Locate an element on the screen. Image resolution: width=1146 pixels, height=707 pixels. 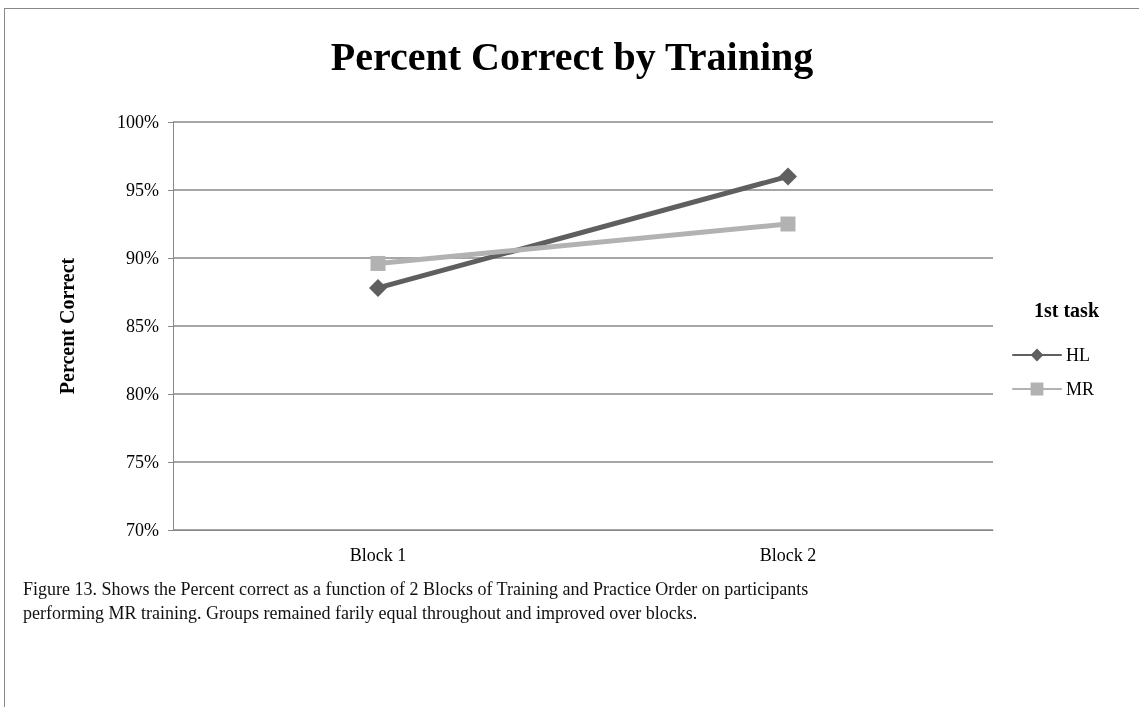
x-tick-label: Block 2 is located at coordinates (788, 555).